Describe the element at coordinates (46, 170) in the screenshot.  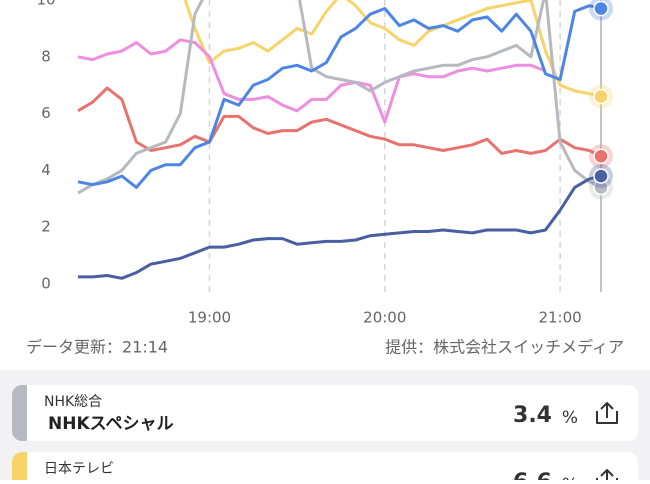
I see `y-tick-label: 4` at that location.